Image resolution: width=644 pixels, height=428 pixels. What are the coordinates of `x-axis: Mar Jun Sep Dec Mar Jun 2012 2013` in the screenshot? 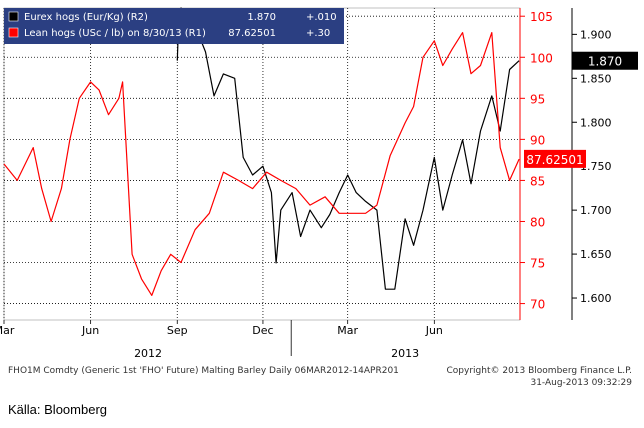 It's located at (221, 340).